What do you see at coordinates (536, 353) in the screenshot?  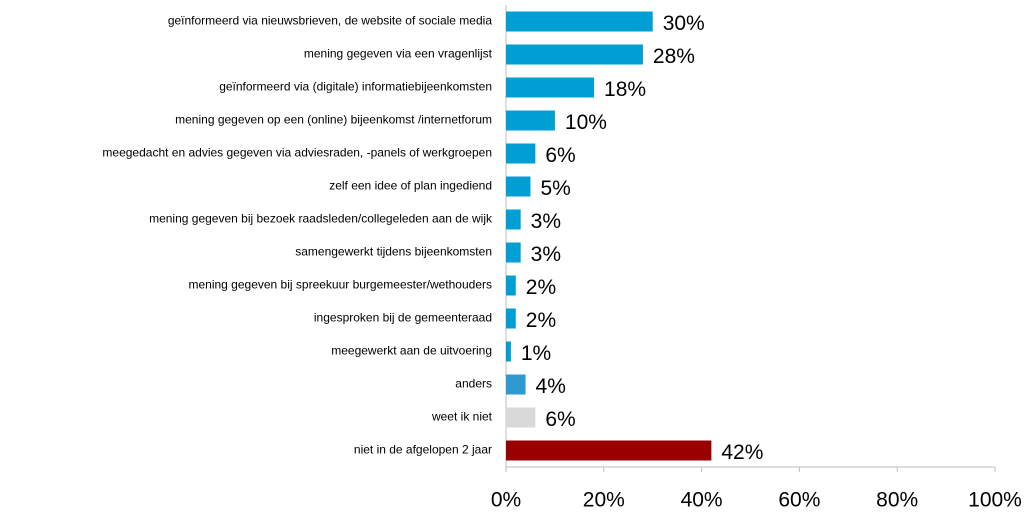 I see `value-label: 1%` at bounding box center [536, 353].